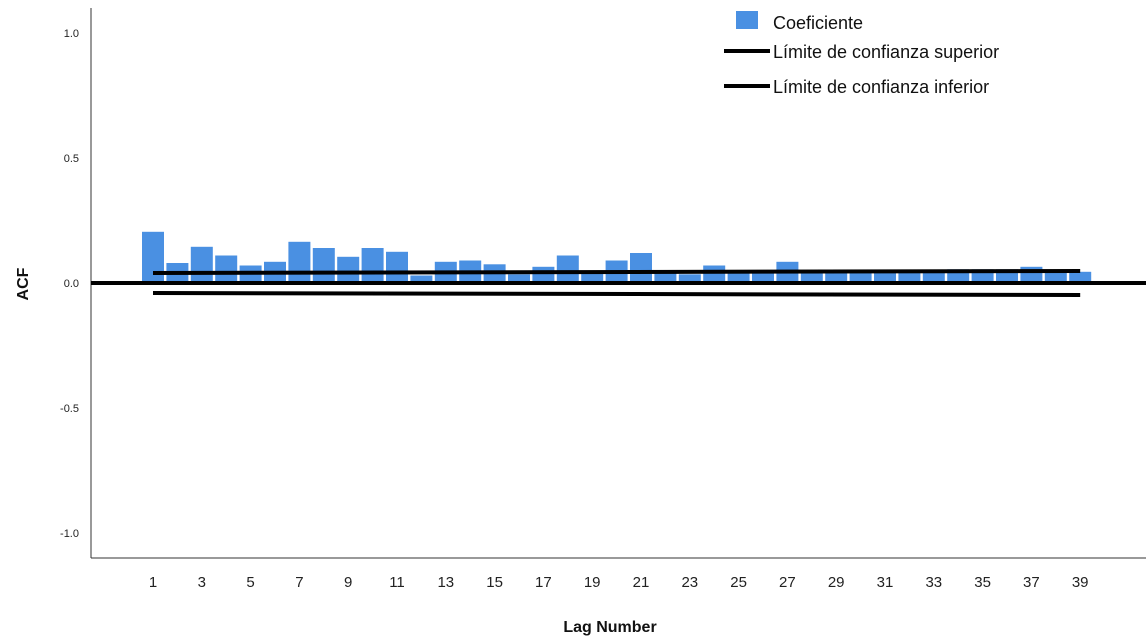 This screenshot has height=640, width=1146. What do you see at coordinates (619, 582) in the screenshot?
I see `x-tick-labels: 1 3 5 7 9 11 13 15 17 19 21 23 25 27 29 31 33 35 37 39` at bounding box center [619, 582].